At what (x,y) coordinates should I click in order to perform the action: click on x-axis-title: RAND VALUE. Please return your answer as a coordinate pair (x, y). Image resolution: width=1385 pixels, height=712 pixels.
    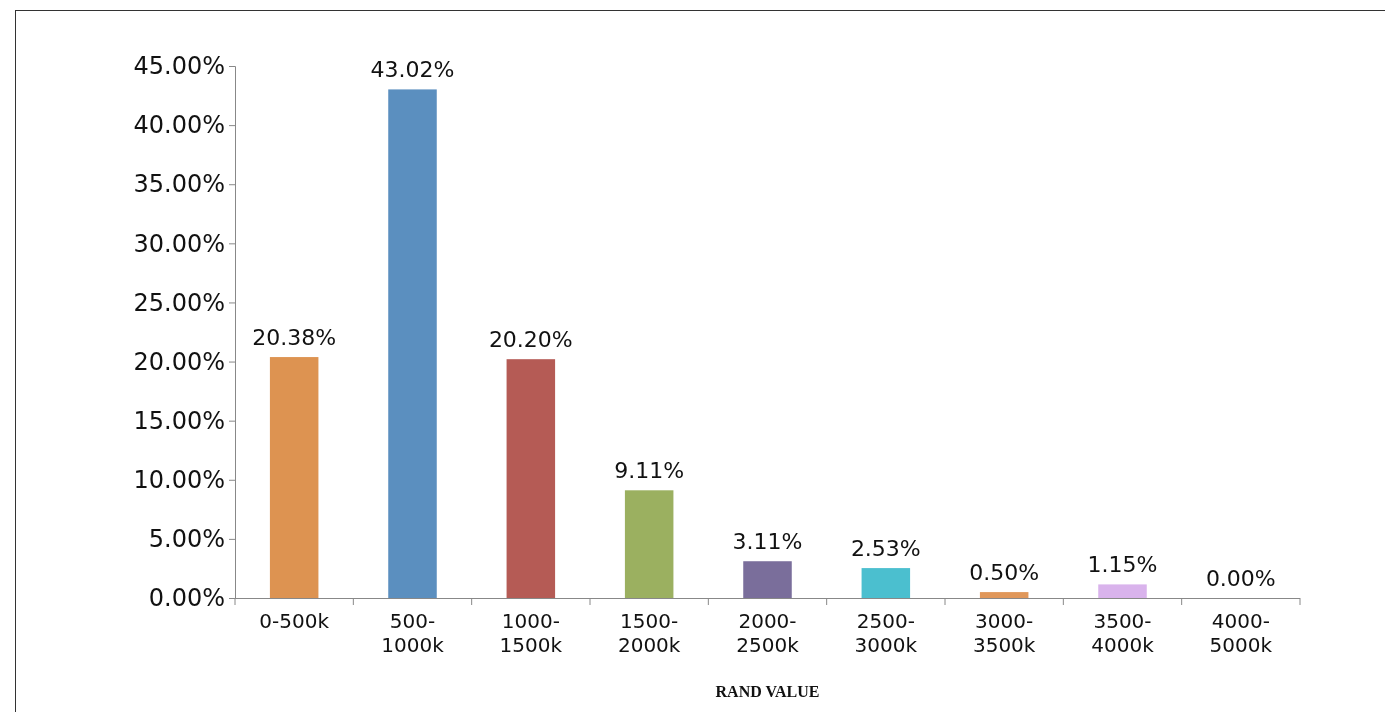
    Looking at the image, I should click on (767, 691).